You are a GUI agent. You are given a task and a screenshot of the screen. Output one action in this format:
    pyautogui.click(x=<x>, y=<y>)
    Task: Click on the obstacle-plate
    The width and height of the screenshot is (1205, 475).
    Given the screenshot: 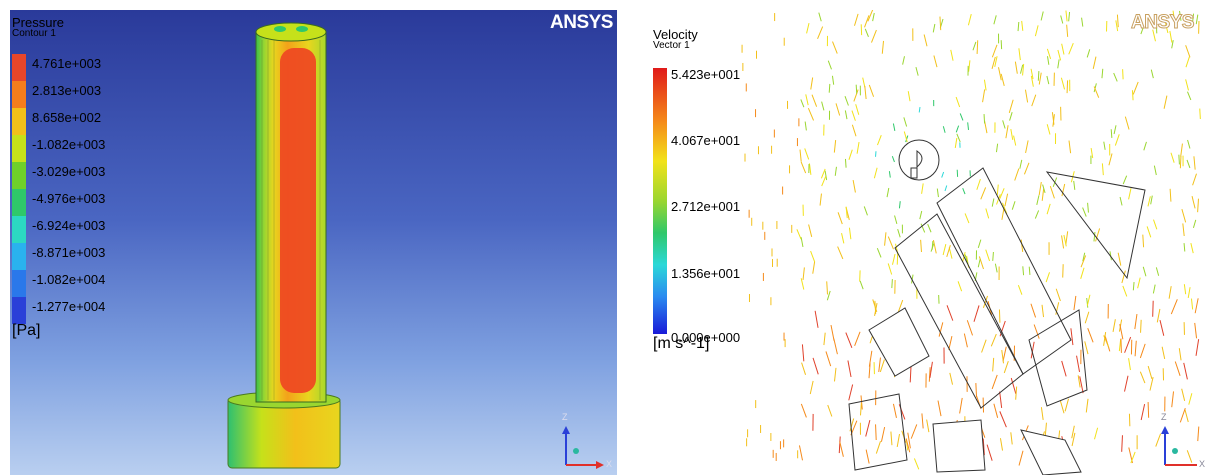 What is the action you would take?
    pyautogui.click(x=1058, y=358)
    